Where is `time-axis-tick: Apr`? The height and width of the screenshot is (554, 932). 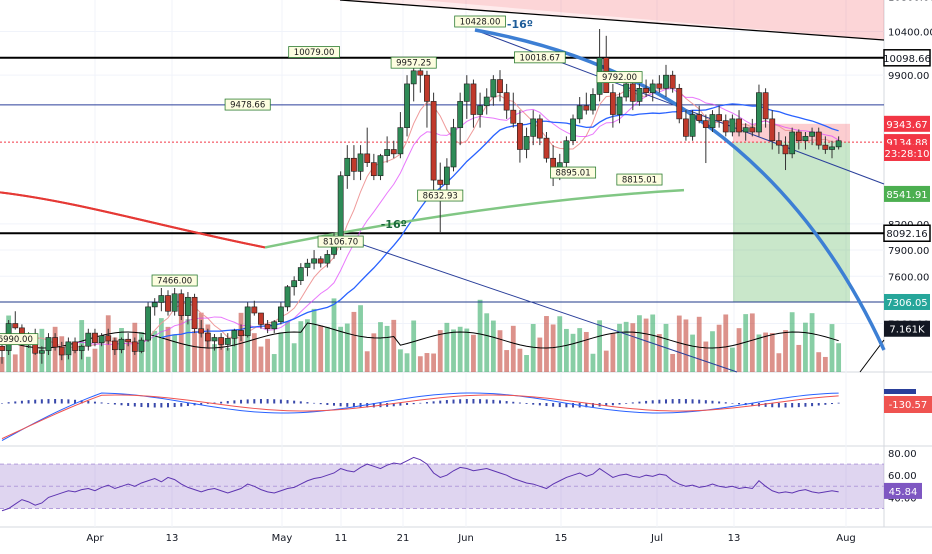 time-axis-tick: Apr is located at coordinates (95, 538).